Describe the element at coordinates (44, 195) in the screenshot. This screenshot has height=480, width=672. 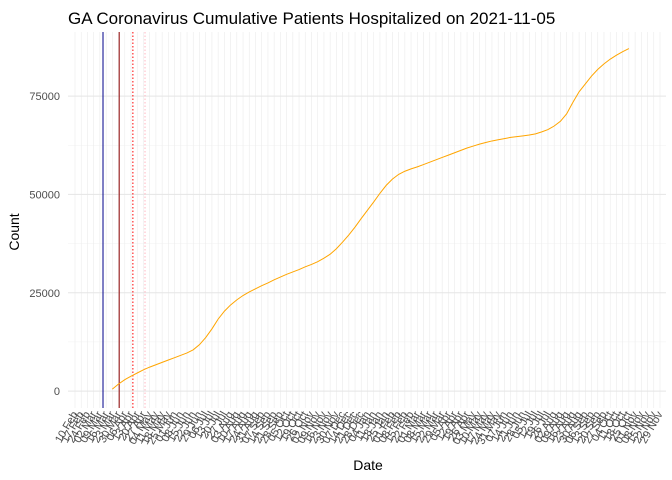
I see `y-tick-label: 50000` at that location.